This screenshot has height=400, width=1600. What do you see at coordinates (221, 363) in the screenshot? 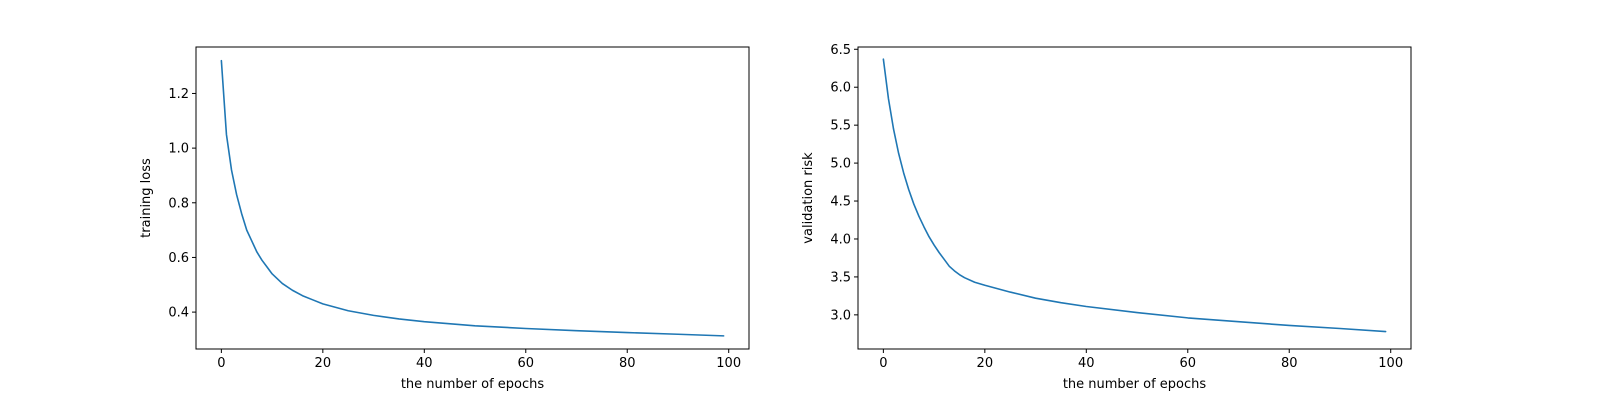
I see `training-loss-x-tick-label: 0` at bounding box center [221, 363].